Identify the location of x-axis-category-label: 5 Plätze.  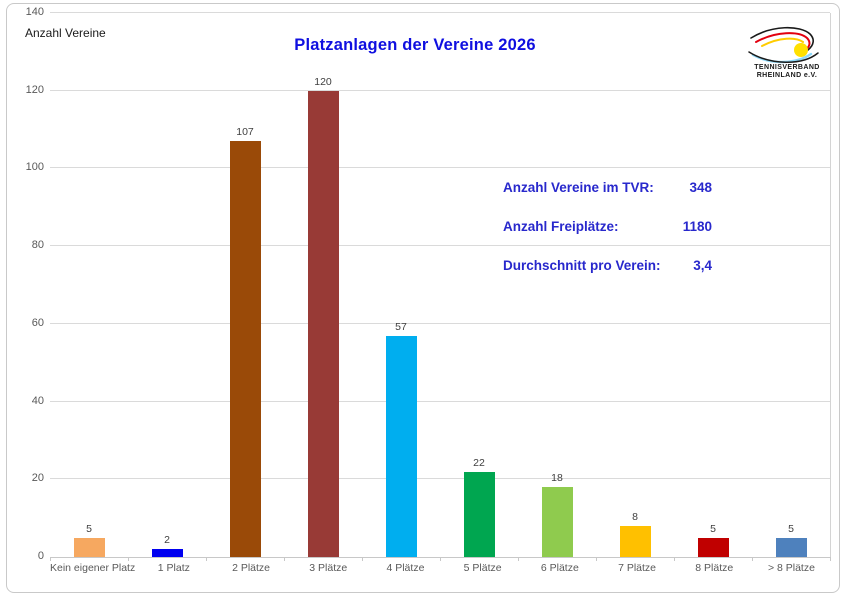
(482, 568).